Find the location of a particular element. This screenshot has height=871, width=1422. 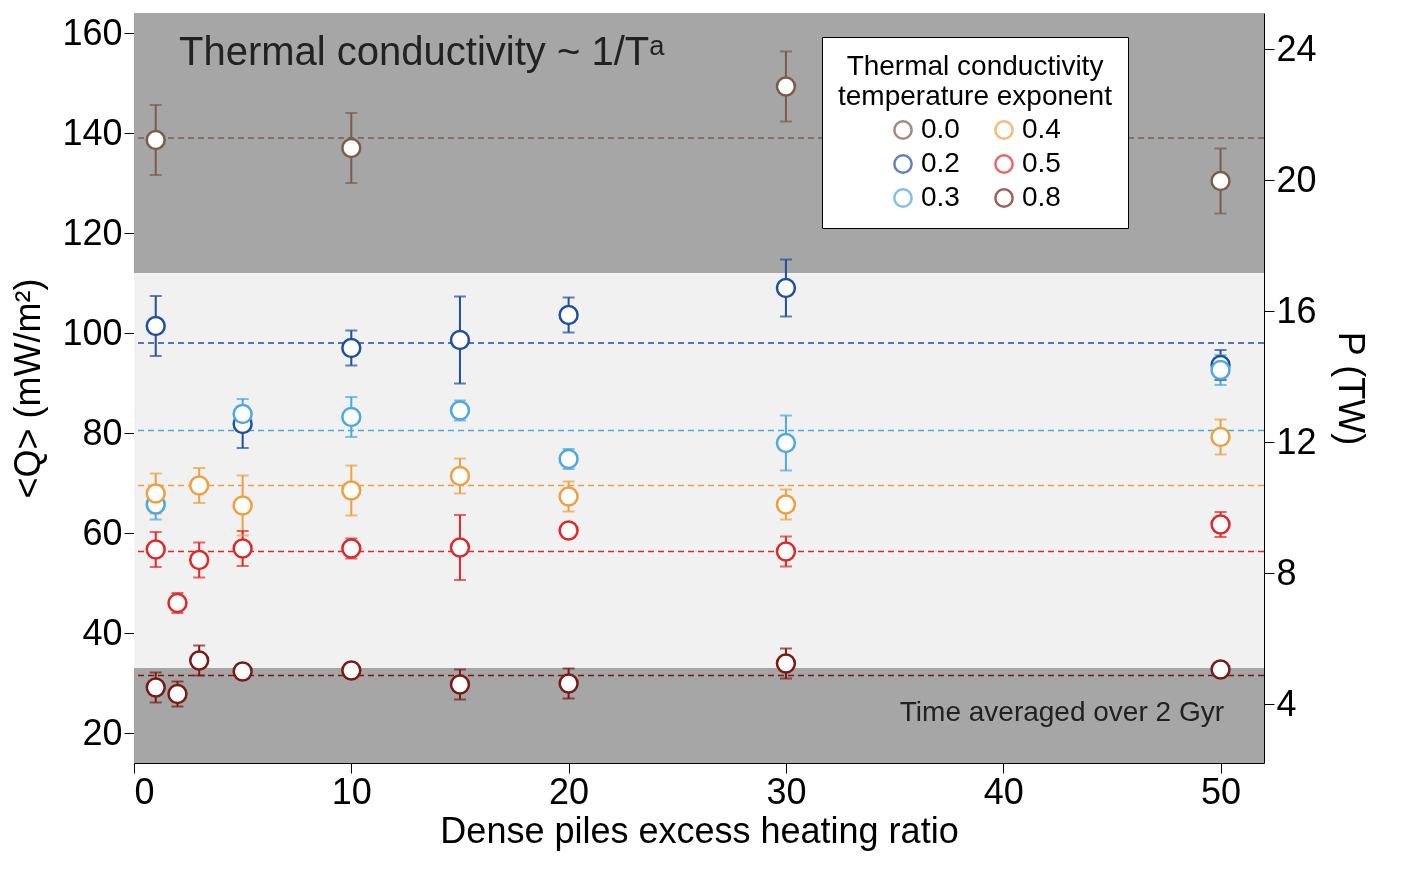

y2-tick-label: 8 is located at coordinates (1286, 572).